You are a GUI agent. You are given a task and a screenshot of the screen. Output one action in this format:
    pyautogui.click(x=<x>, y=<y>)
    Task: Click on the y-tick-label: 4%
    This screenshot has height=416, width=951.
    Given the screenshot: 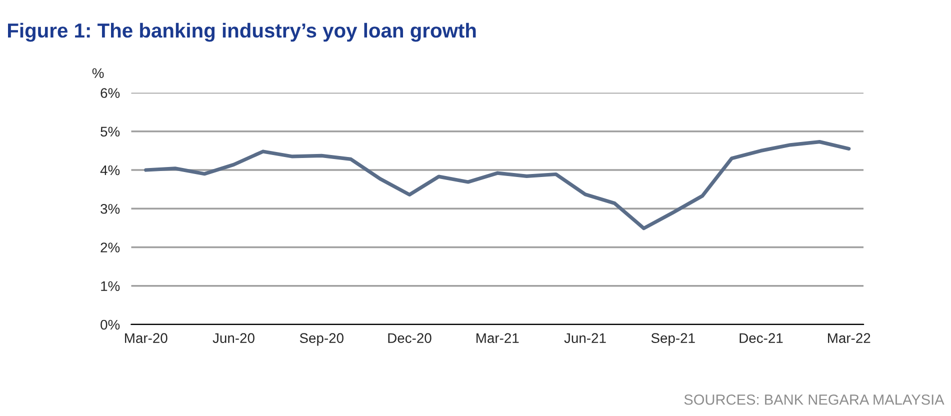 What is the action you would take?
    pyautogui.click(x=110, y=170)
    